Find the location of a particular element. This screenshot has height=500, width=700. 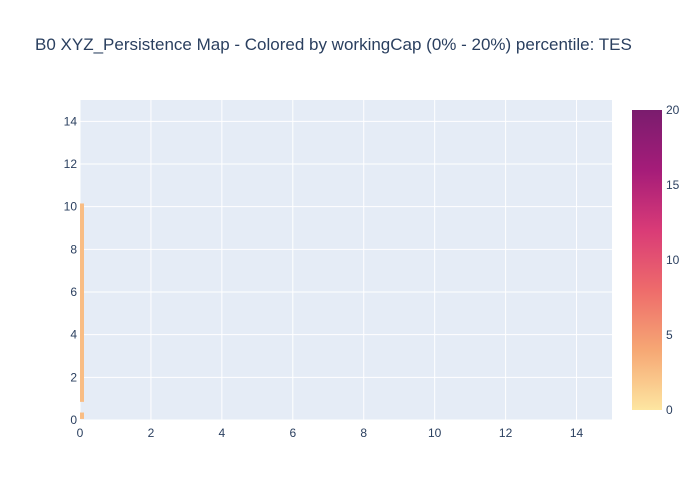

x-tick-label: 10 is located at coordinates (435, 433).